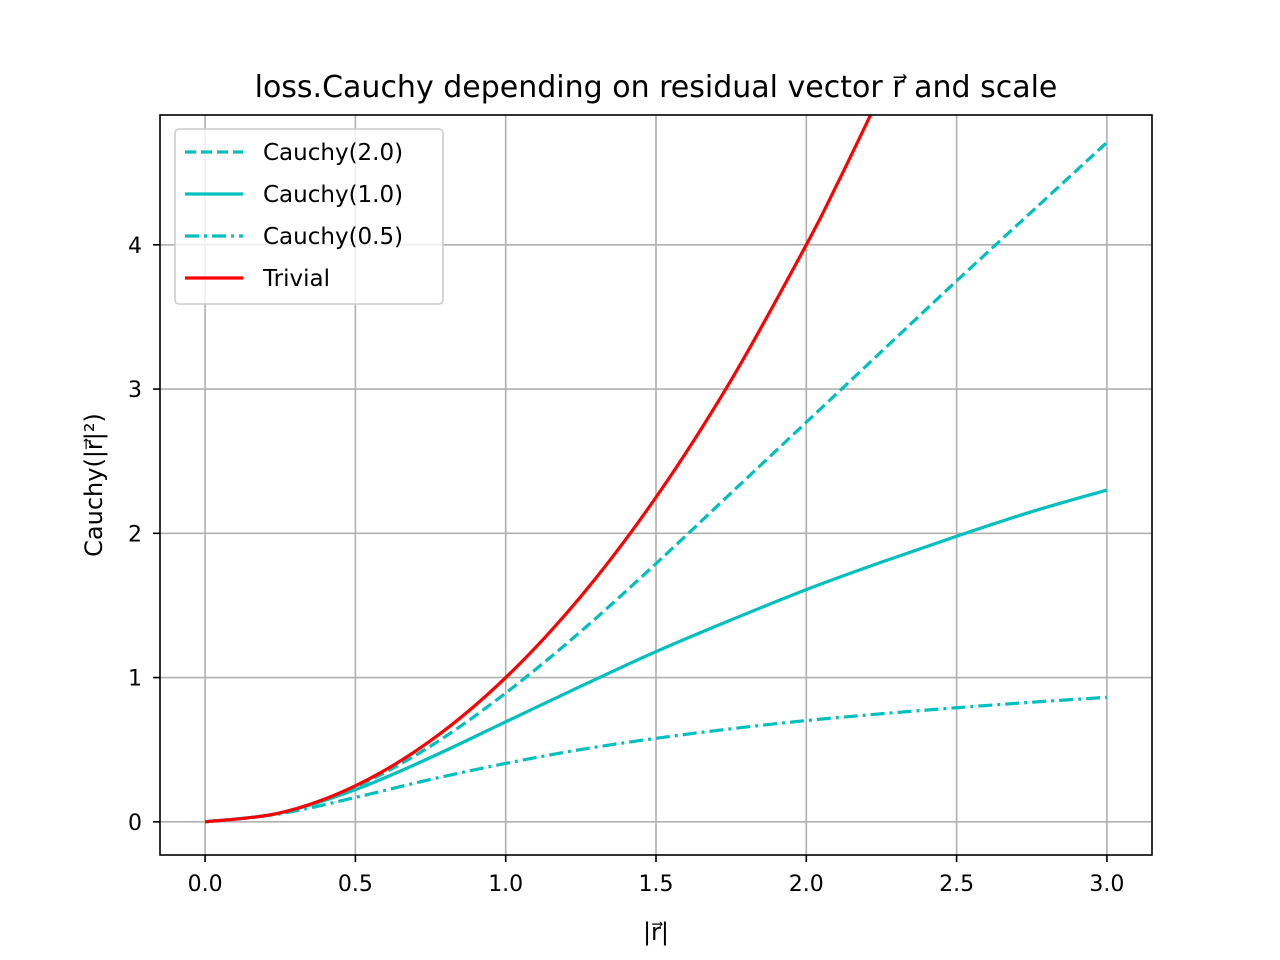  Describe the element at coordinates (1106, 884) in the screenshot. I see `x-tick-label: 3.0` at that location.